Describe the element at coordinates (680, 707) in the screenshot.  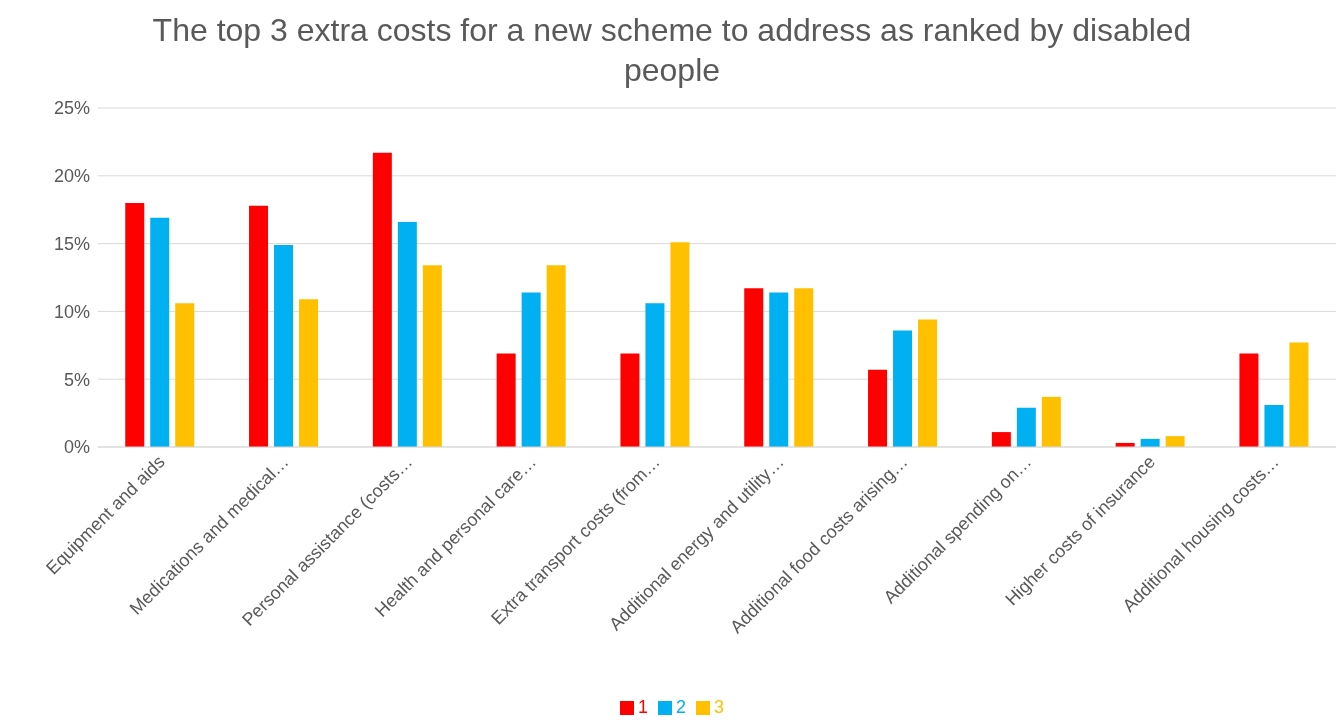
I see `legend-label: 2` at that location.